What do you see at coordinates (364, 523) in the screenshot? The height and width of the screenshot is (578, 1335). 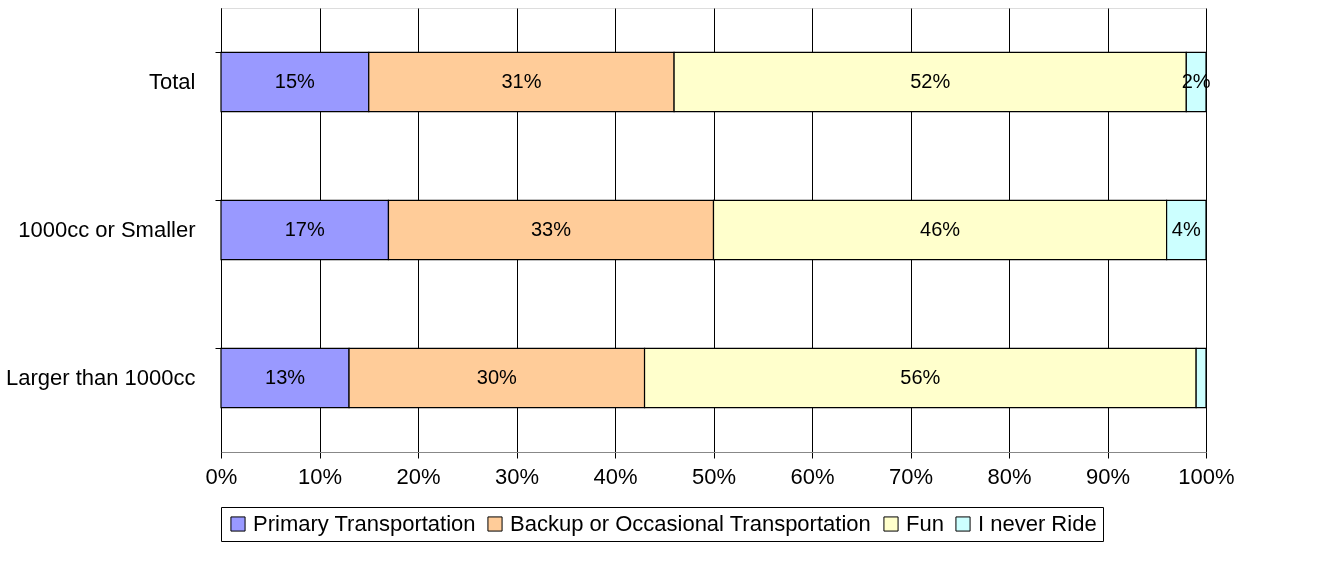 I see `legend-label: Primary Transportation` at bounding box center [364, 523].